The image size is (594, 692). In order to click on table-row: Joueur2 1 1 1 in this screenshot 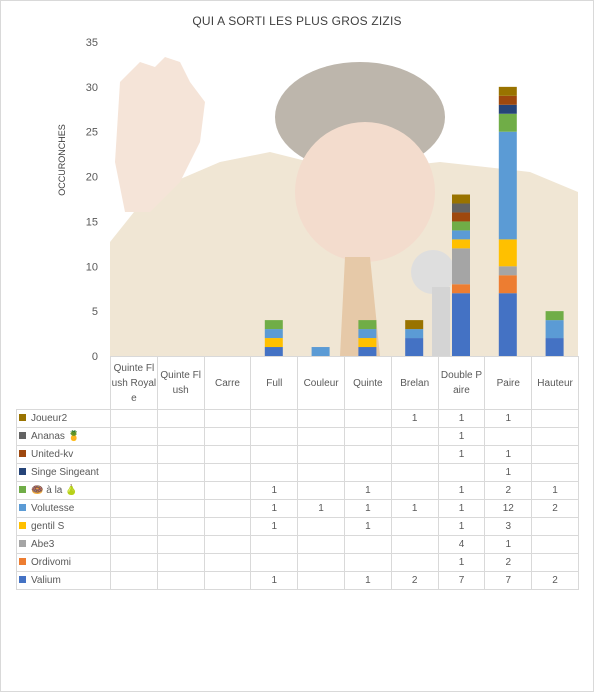, I will do `click(297, 418)`.